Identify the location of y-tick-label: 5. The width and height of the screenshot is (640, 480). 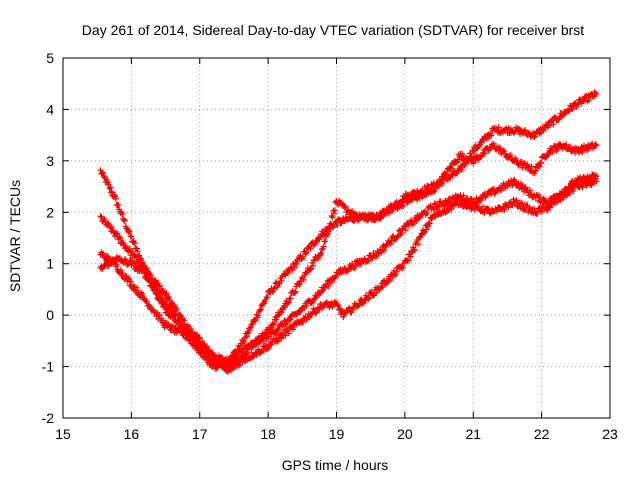
(50, 58).